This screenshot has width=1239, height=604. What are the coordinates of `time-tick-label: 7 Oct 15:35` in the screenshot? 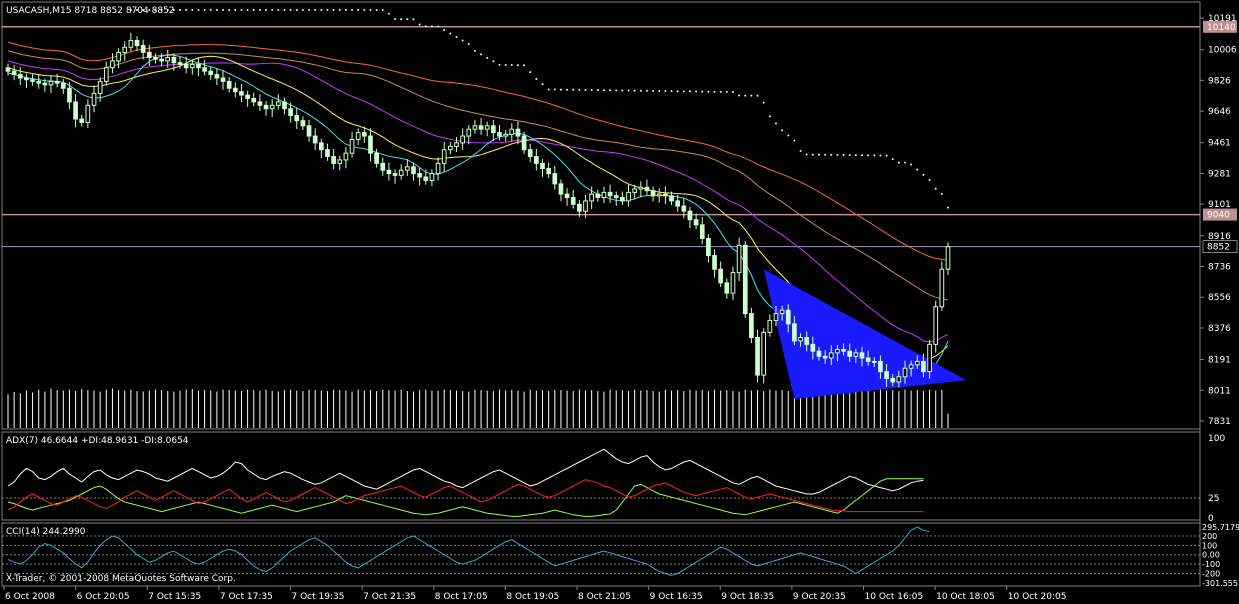 It's located at (174, 597).